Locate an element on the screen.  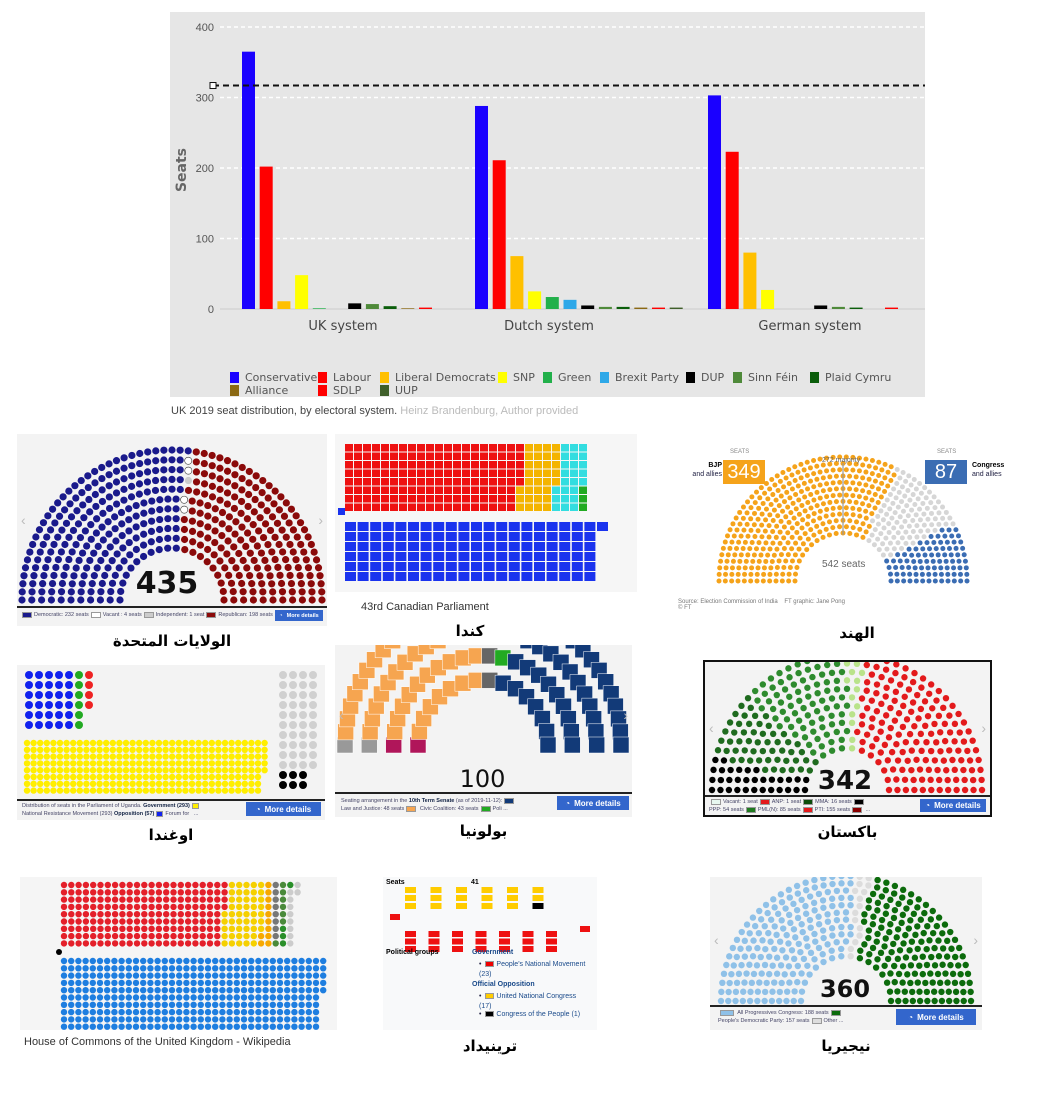
legend-item: Alliance is located at coordinates (259, 390).